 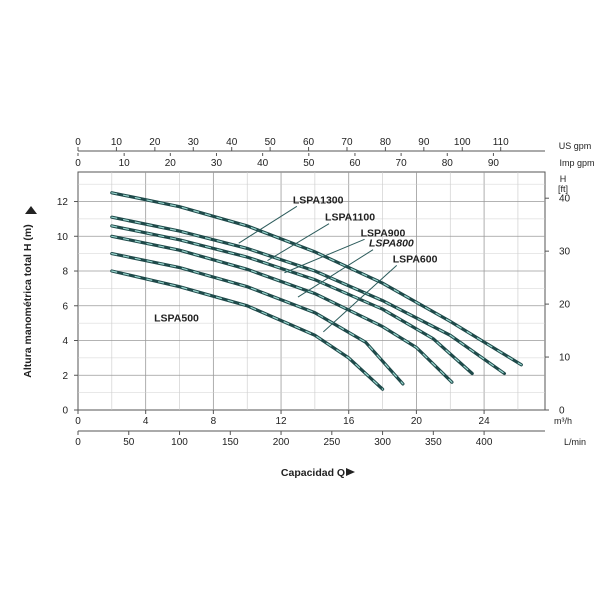 What do you see at coordinates (350, 472) in the screenshot?
I see `x-axis-arrow-icon` at bounding box center [350, 472].